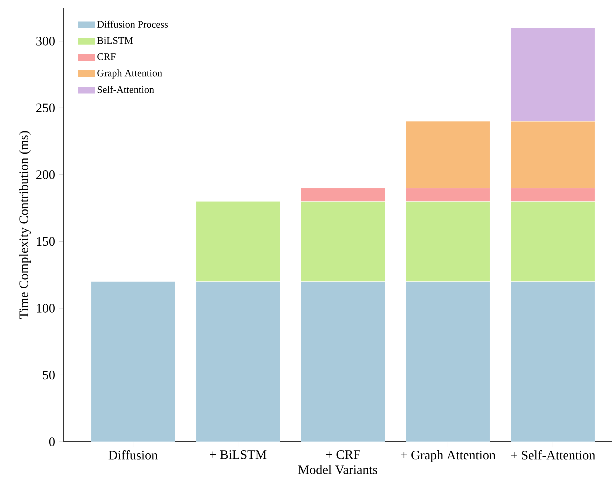  I want to click on legend-label: Graph Attention, so click(130, 74).